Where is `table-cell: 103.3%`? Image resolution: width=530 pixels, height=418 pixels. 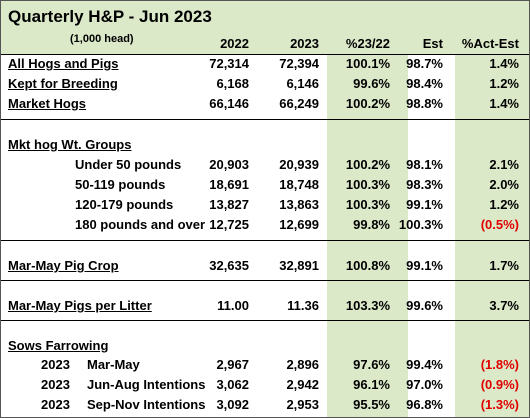 table-cell: 103.3% is located at coordinates (367, 305).